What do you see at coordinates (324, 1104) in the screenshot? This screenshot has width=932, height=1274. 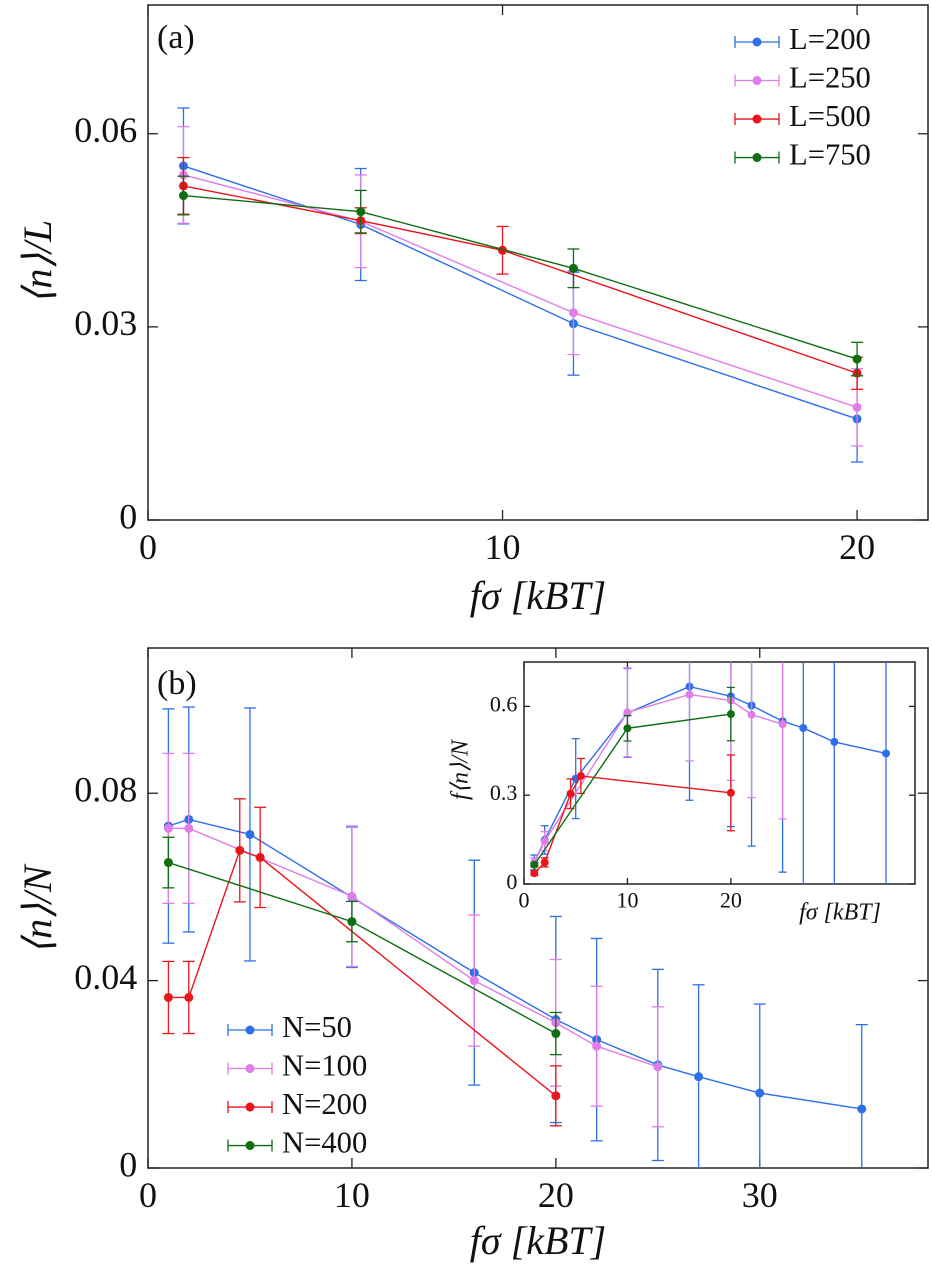 I see `legend-label: N=200` at bounding box center [324, 1104].